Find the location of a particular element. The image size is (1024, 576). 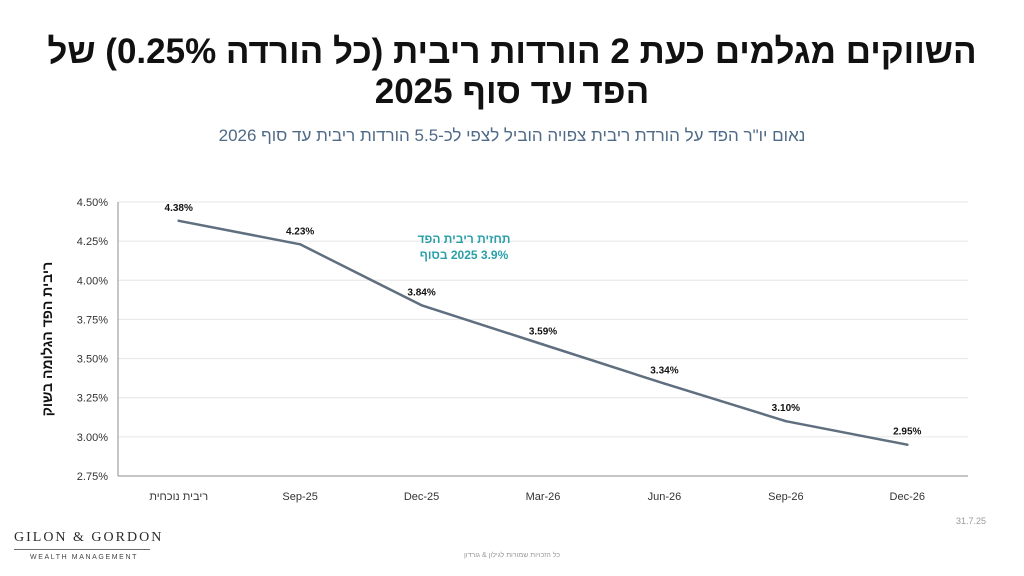

footer-date: 31.7.25 is located at coordinates (970, 521).